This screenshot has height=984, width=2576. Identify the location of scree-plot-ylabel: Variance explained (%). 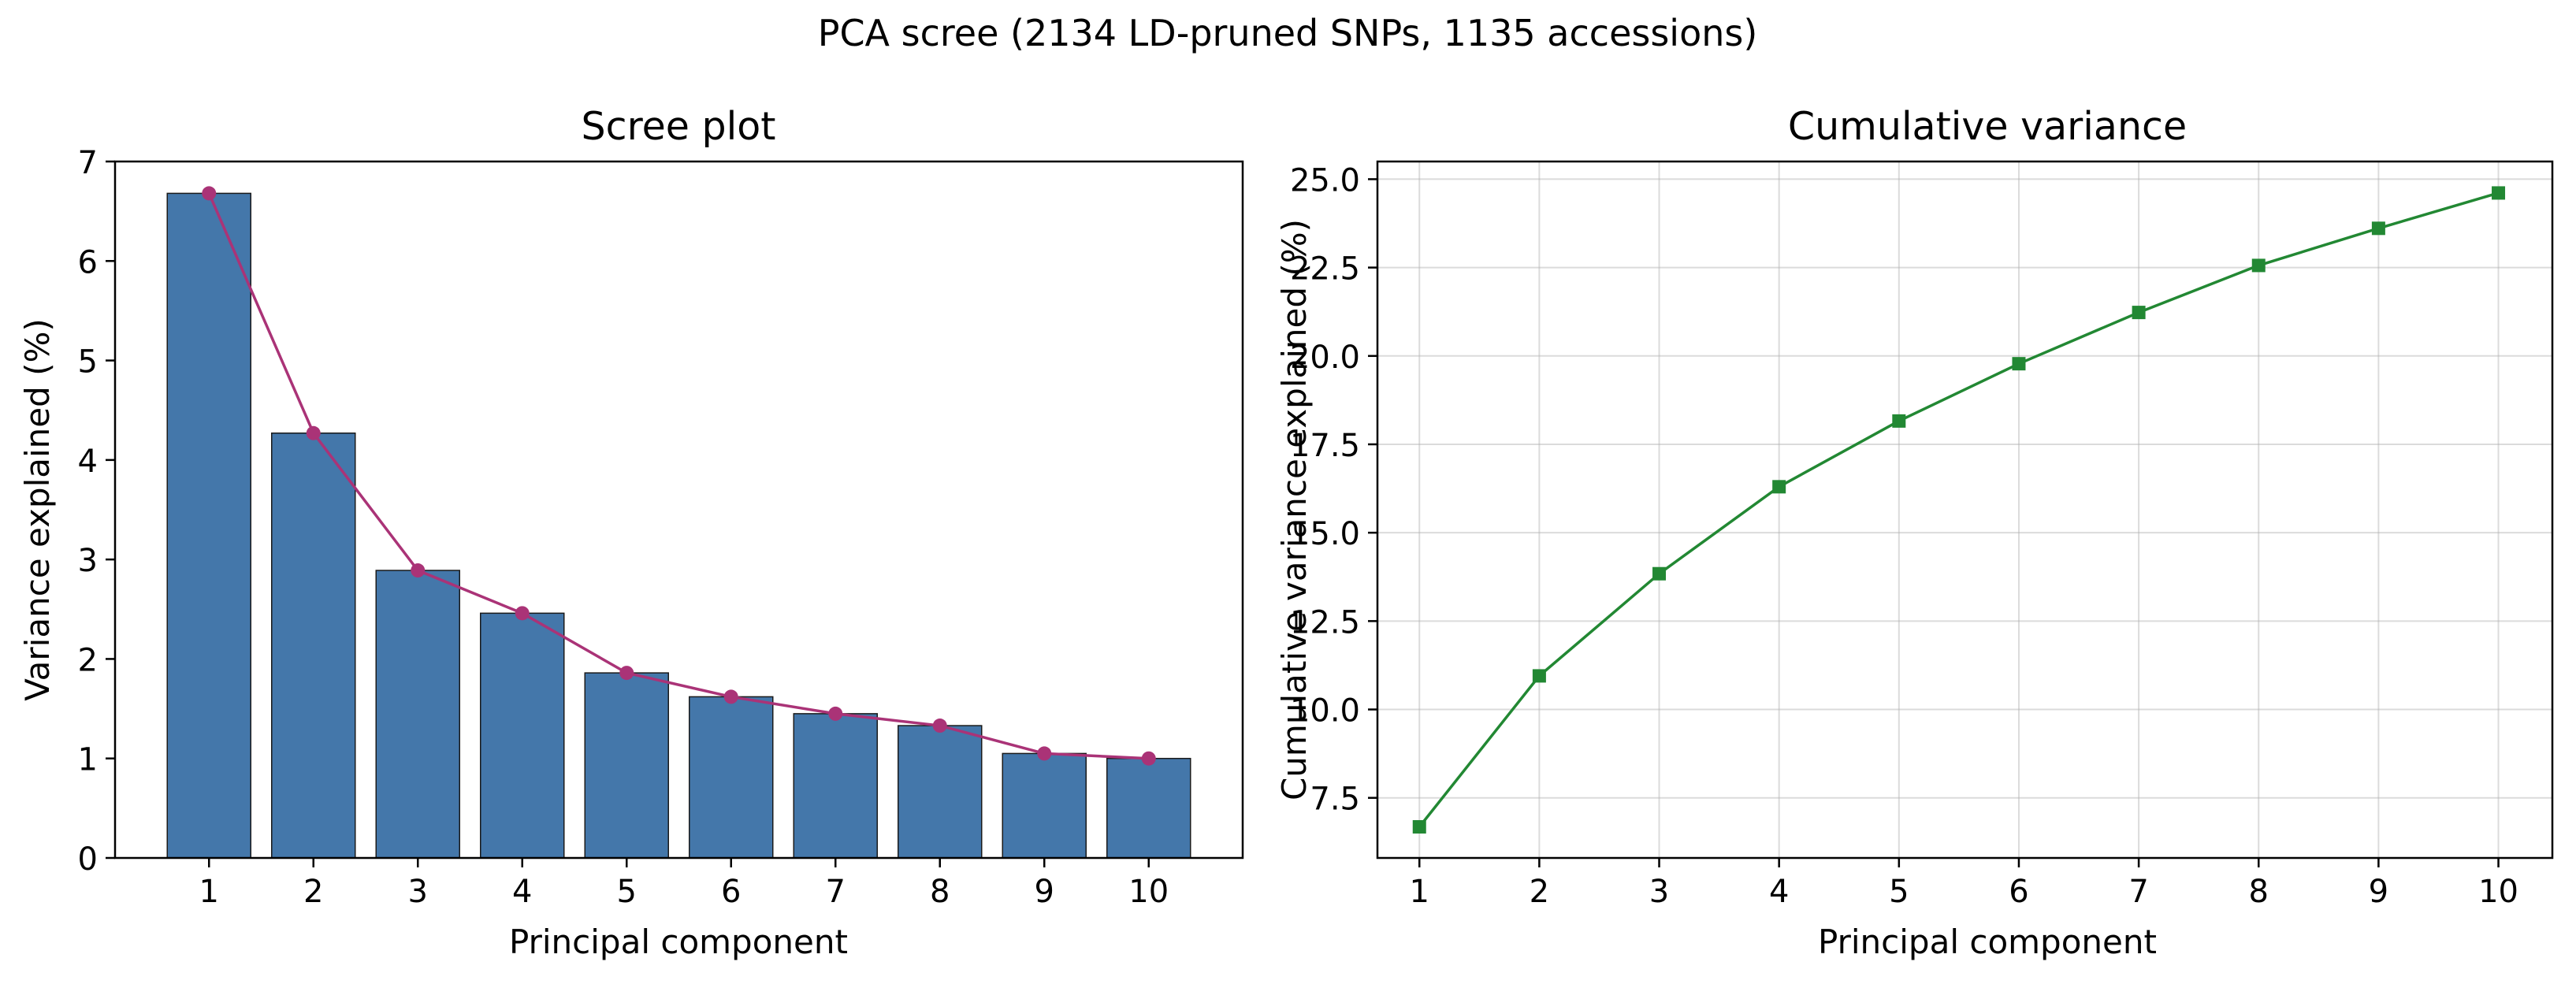
(37, 509).